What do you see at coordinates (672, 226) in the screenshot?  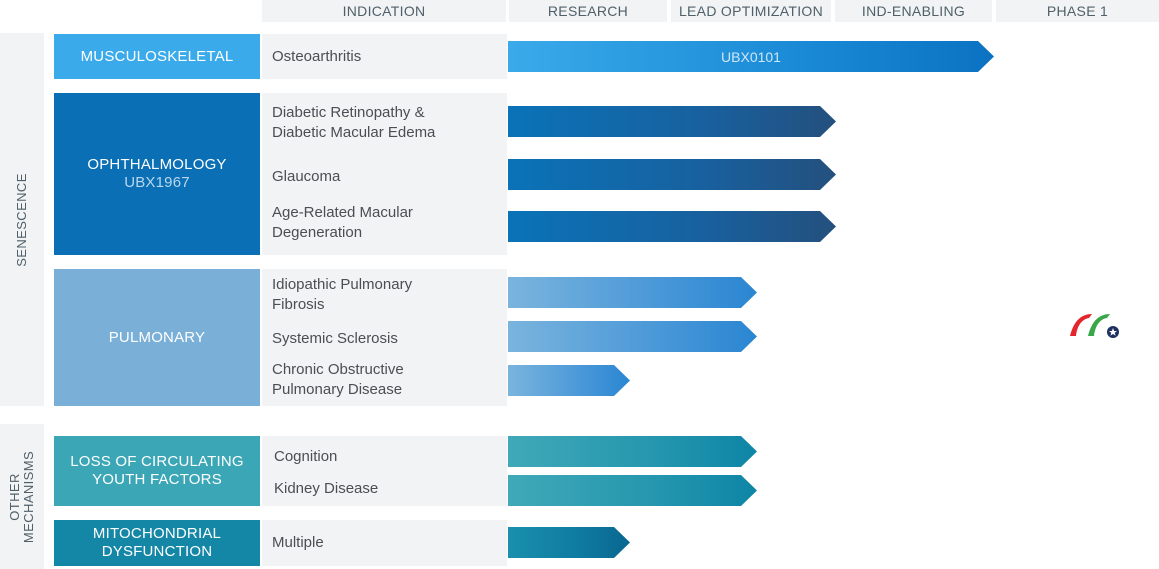 I see `progress-arrow-amd` at bounding box center [672, 226].